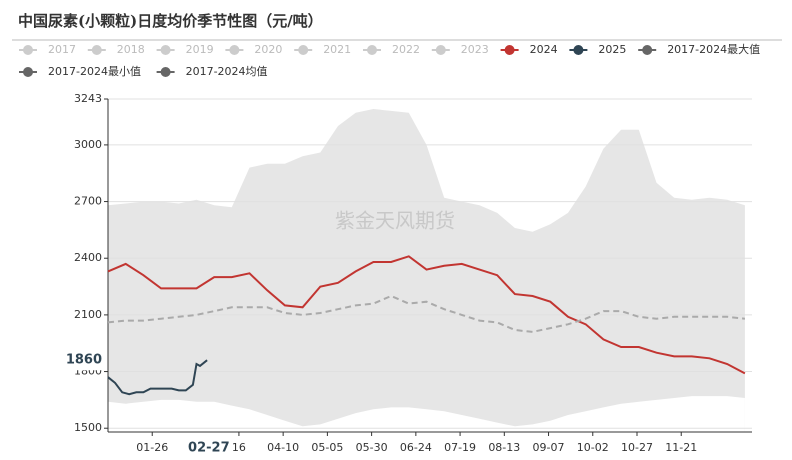 The height and width of the screenshot is (460, 792). Describe the element at coordinates (612, 49) in the screenshot. I see `legend-label: 2025` at that location.